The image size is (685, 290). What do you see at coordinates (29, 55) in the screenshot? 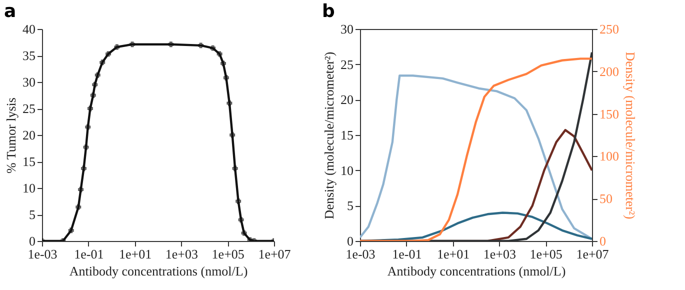
I see `y-tick-label: 35` at bounding box center [29, 55].